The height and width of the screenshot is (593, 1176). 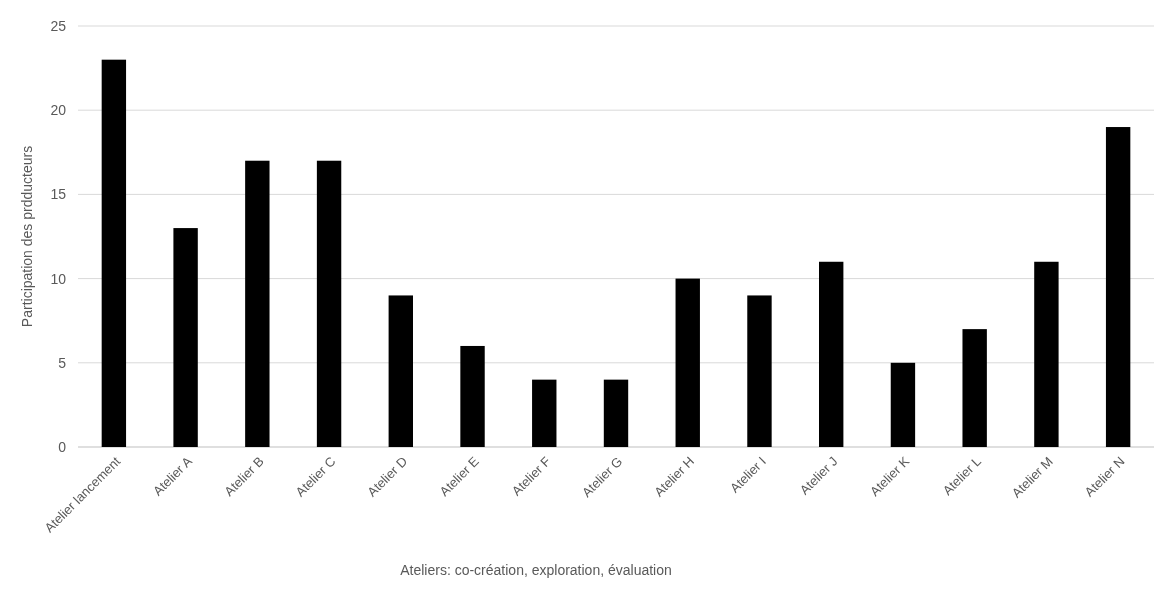 I want to click on y-tick-label: 25, so click(x=58, y=25).